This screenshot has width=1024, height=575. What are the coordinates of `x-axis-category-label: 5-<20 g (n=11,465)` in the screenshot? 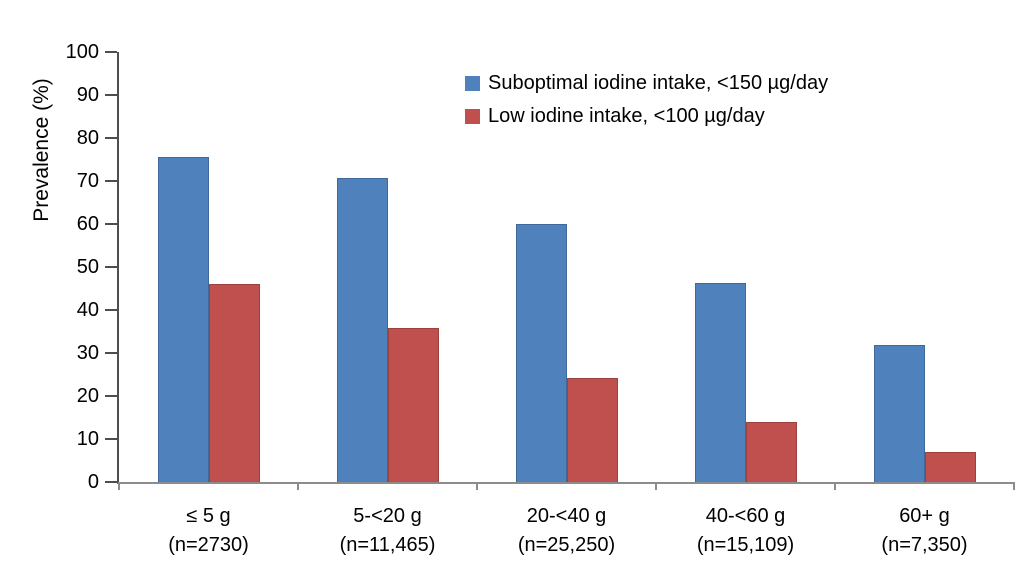 It's located at (387, 531).